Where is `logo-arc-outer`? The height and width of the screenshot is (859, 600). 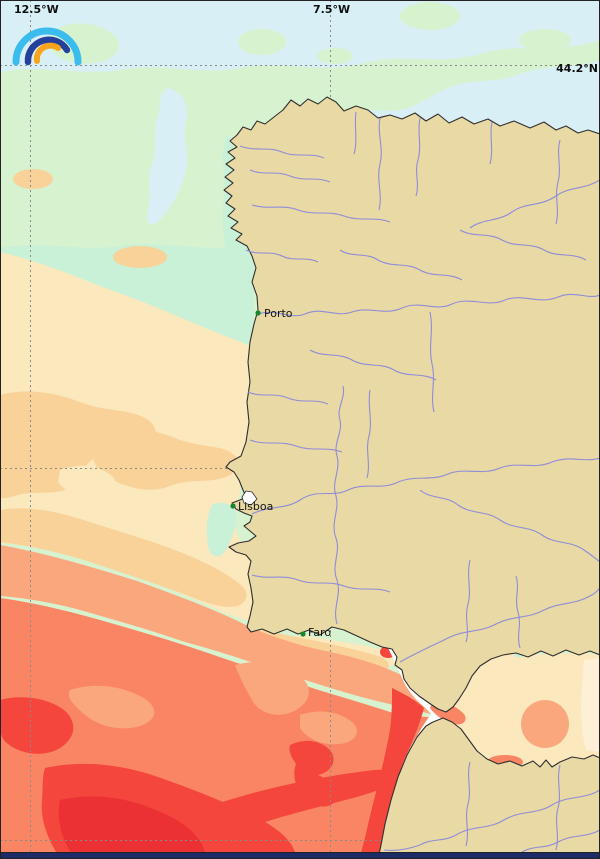 logo-arc-outer is located at coordinates (47, 46).